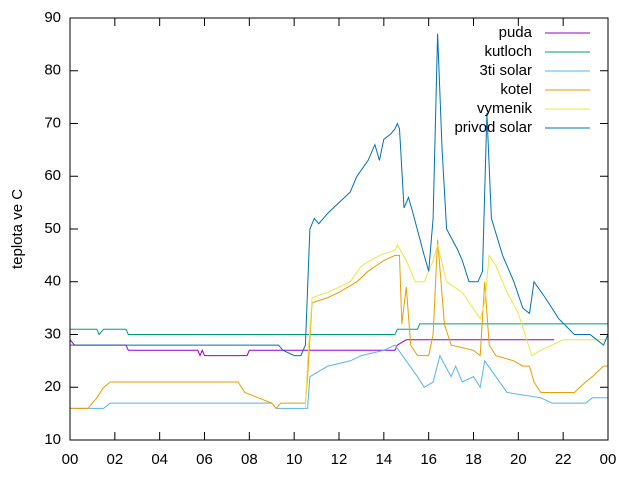  Describe the element at coordinates (249, 459) in the screenshot. I see `x-tick-label: 08` at that location.